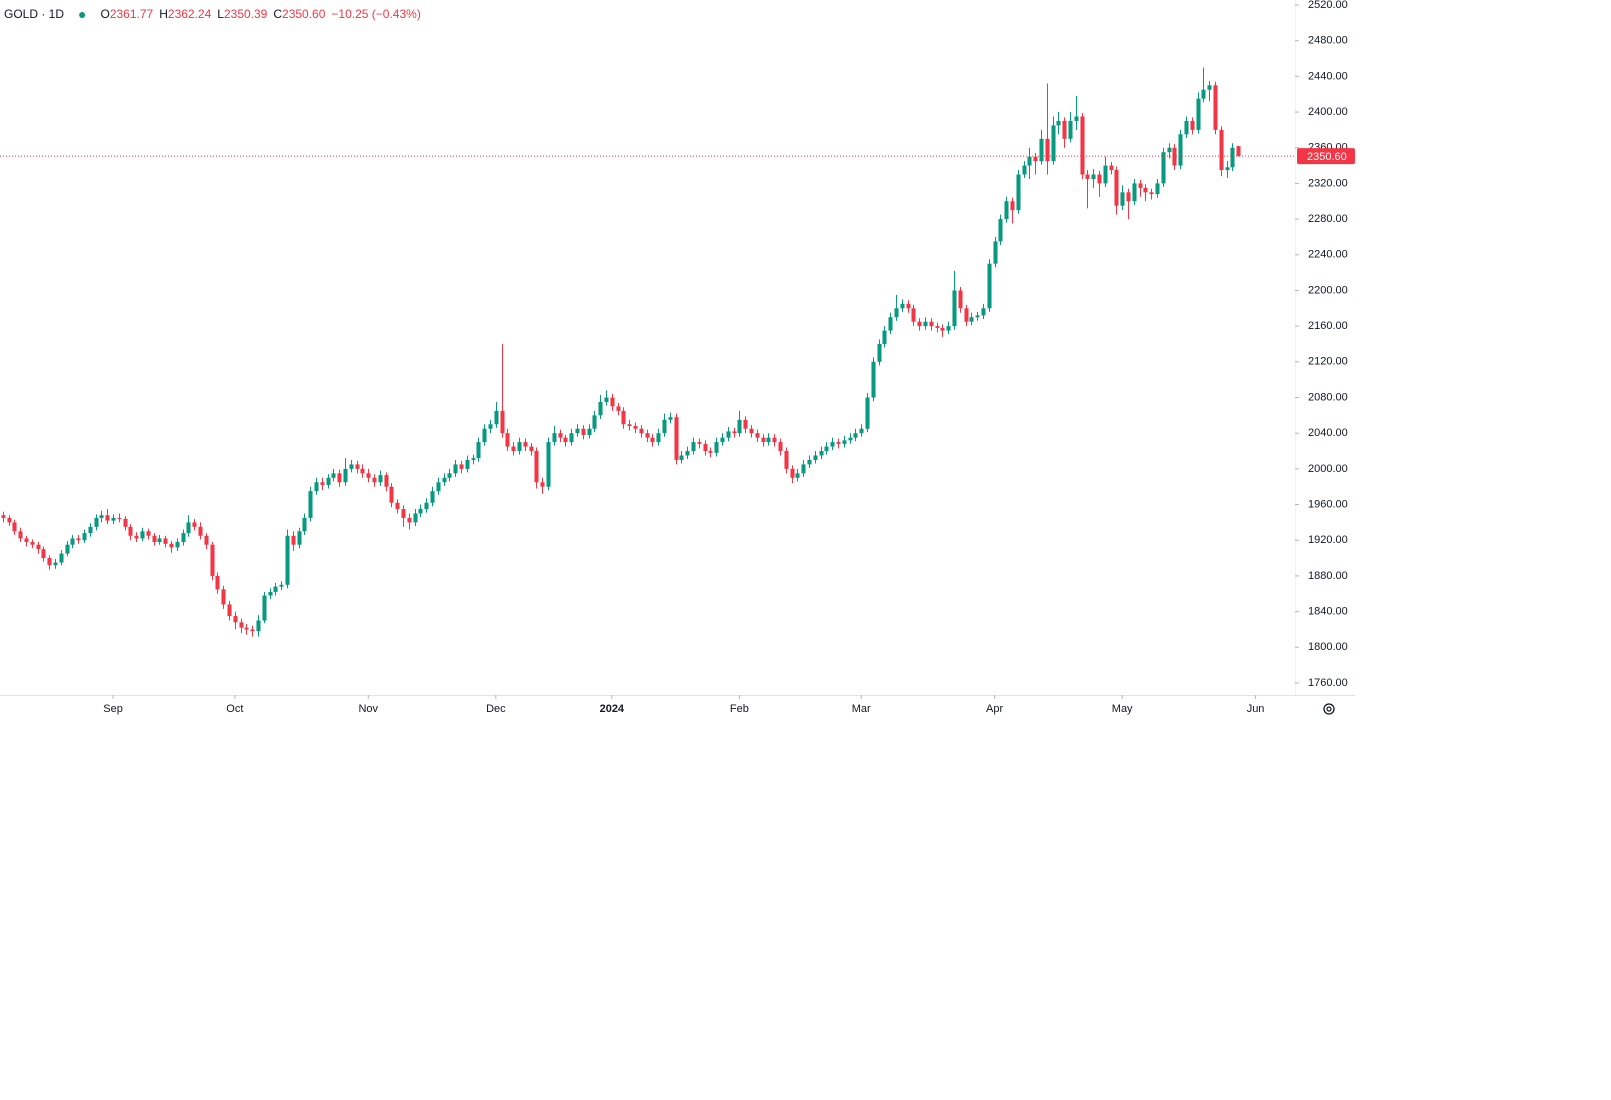 The height and width of the screenshot is (1100, 1611). I want to click on y-tick-label: 1800.00, so click(1328, 647).